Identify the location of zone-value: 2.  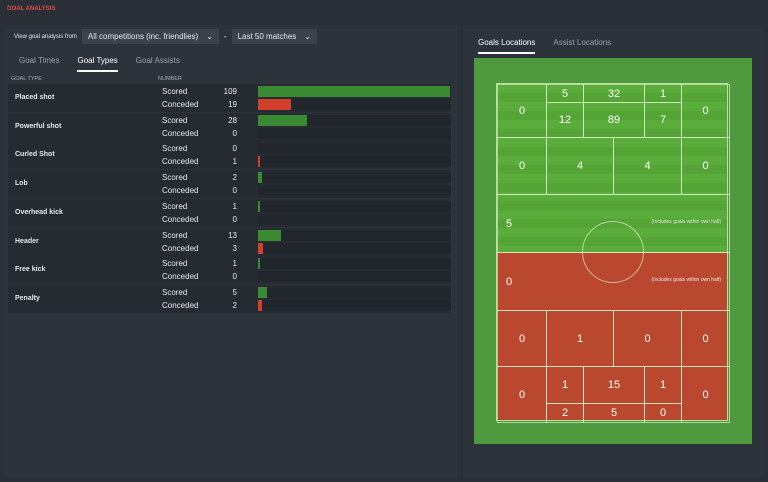
(565, 413).